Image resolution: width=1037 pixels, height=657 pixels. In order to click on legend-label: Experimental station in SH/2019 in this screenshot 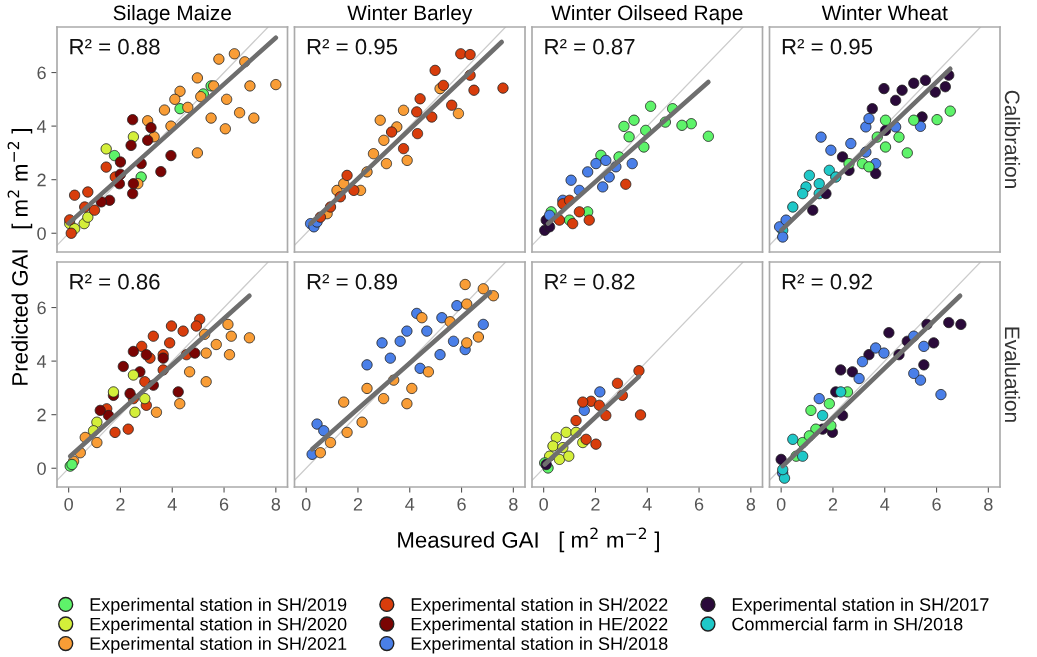, I will do `click(218, 606)`.